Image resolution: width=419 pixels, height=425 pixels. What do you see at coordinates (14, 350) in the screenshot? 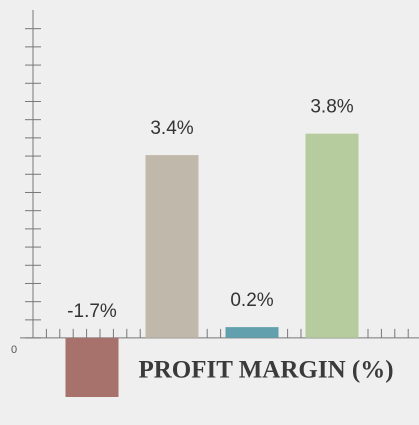
I see `y-tick-label: 0` at bounding box center [14, 350].